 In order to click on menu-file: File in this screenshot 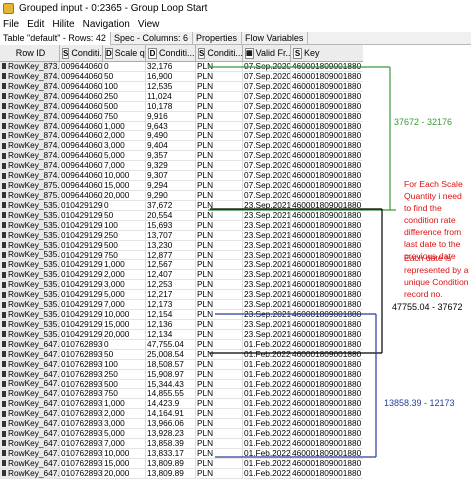, I will do `click(11, 24)`.